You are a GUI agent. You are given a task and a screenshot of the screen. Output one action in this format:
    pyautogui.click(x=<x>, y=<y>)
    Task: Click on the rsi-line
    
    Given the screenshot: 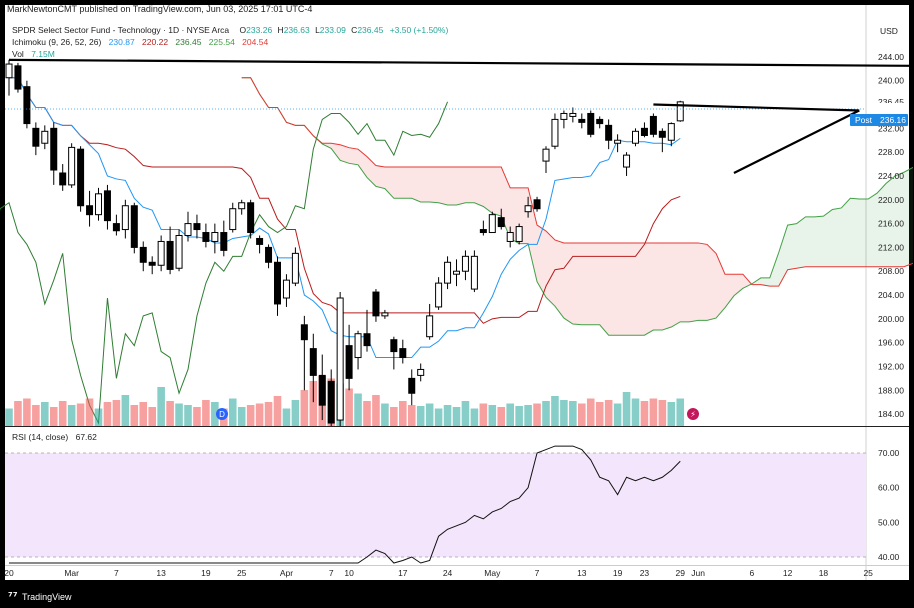 What is the action you would take?
    pyautogui.click(x=345, y=504)
    